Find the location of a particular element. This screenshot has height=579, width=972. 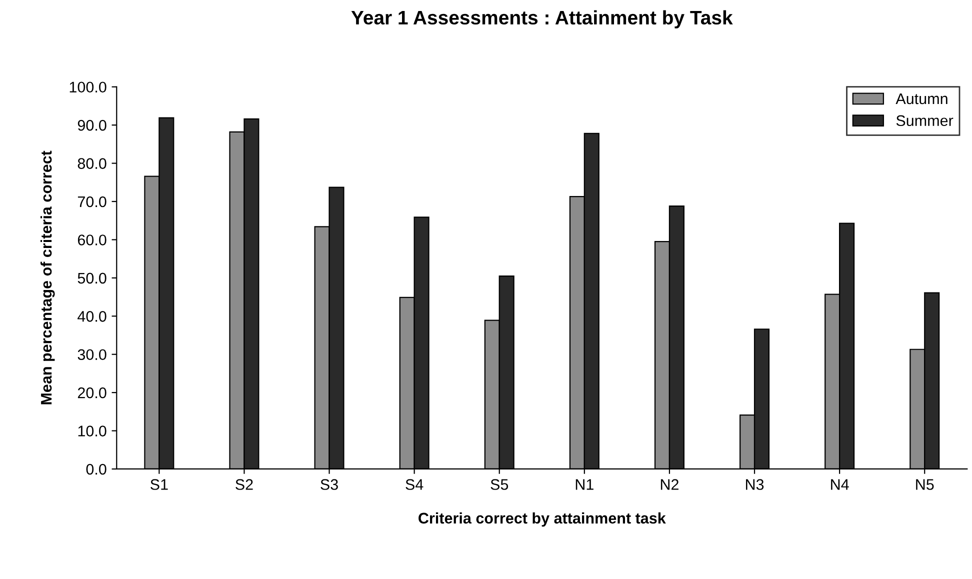

y-tick-label: 0.0 is located at coordinates (96, 469).